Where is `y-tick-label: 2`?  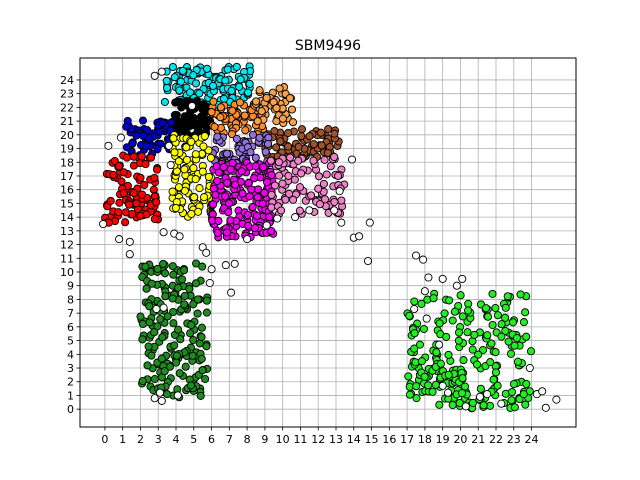
y-tick-label: 2 is located at coordinates (70, 382).